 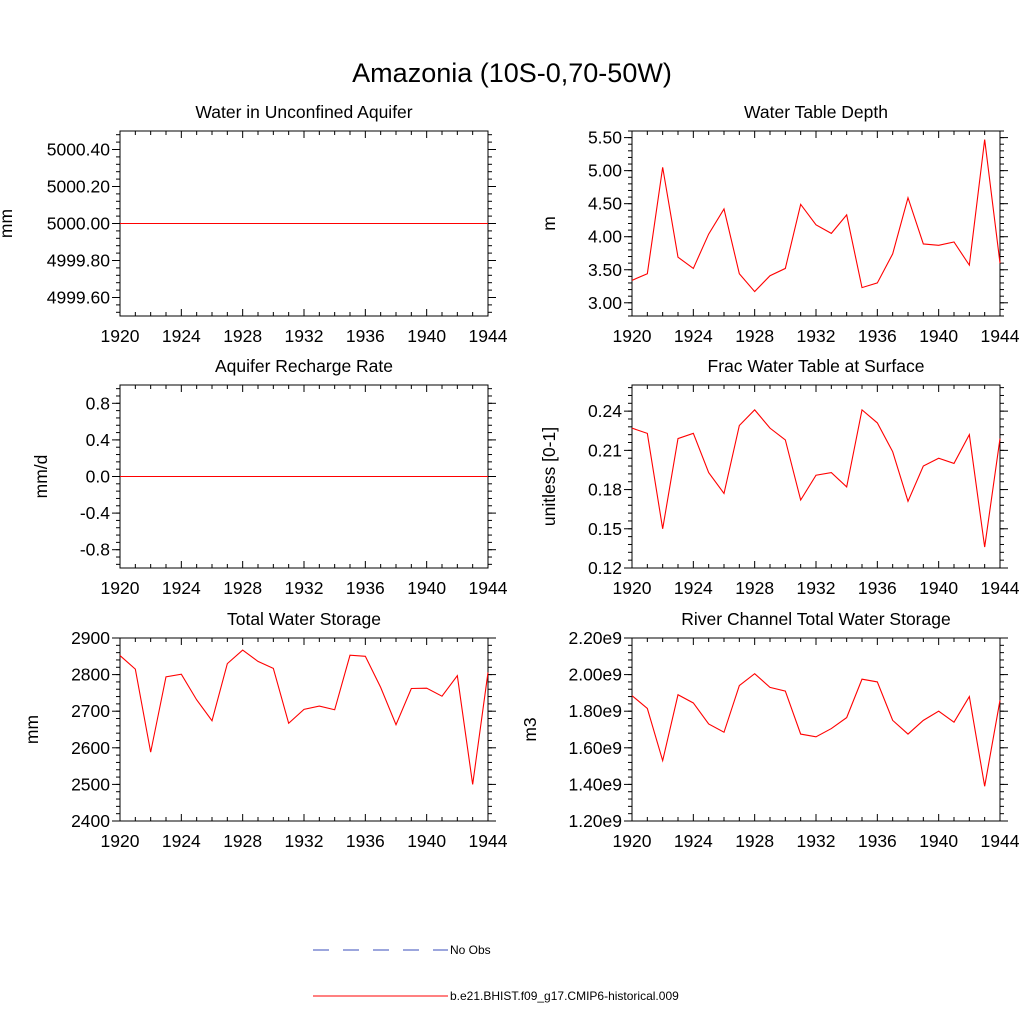 I want to click on y-tick-label: 1.20e9, so click(x=595, y=821).